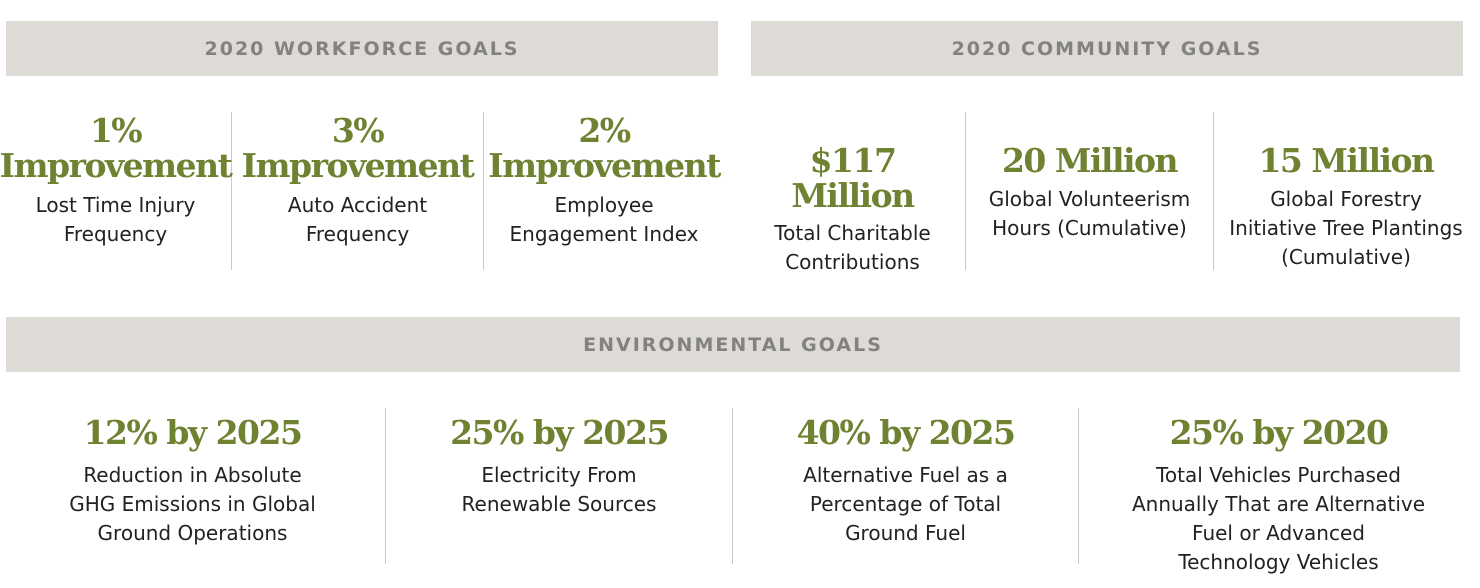 Image resolution: width=1480 pixels, height=588 pixels. What do you see at coordinates (852, 248) in the screenshot?
I see `stat-description: Total Charitable Contributions` at bounding box center [852, 248].